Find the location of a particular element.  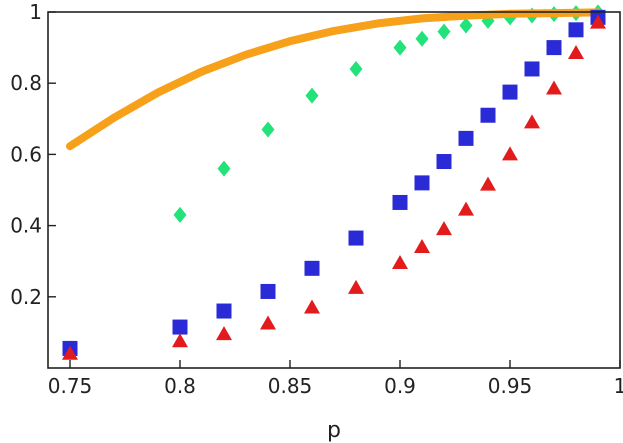

x-tick-label: 1 is located at coordinates (618, 386).